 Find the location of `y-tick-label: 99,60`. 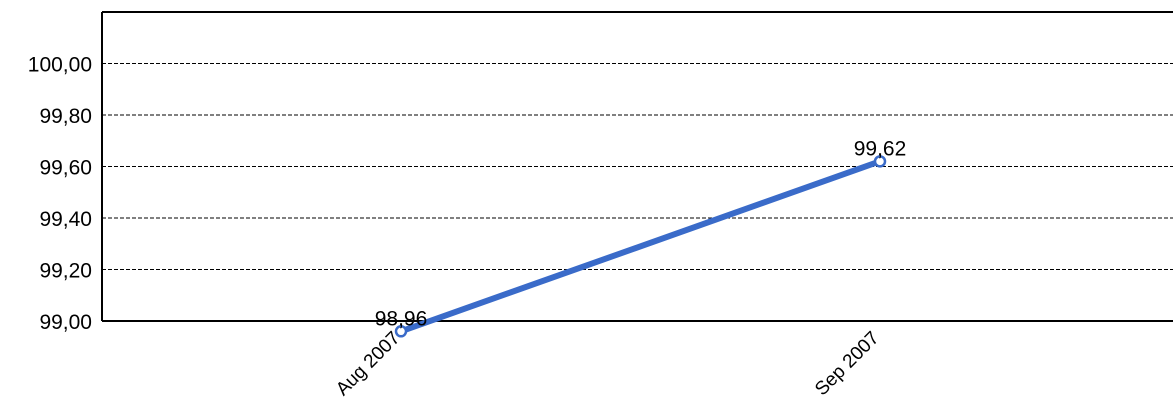

y-tick-label: 99,60 is located at coordinates (65, 168).